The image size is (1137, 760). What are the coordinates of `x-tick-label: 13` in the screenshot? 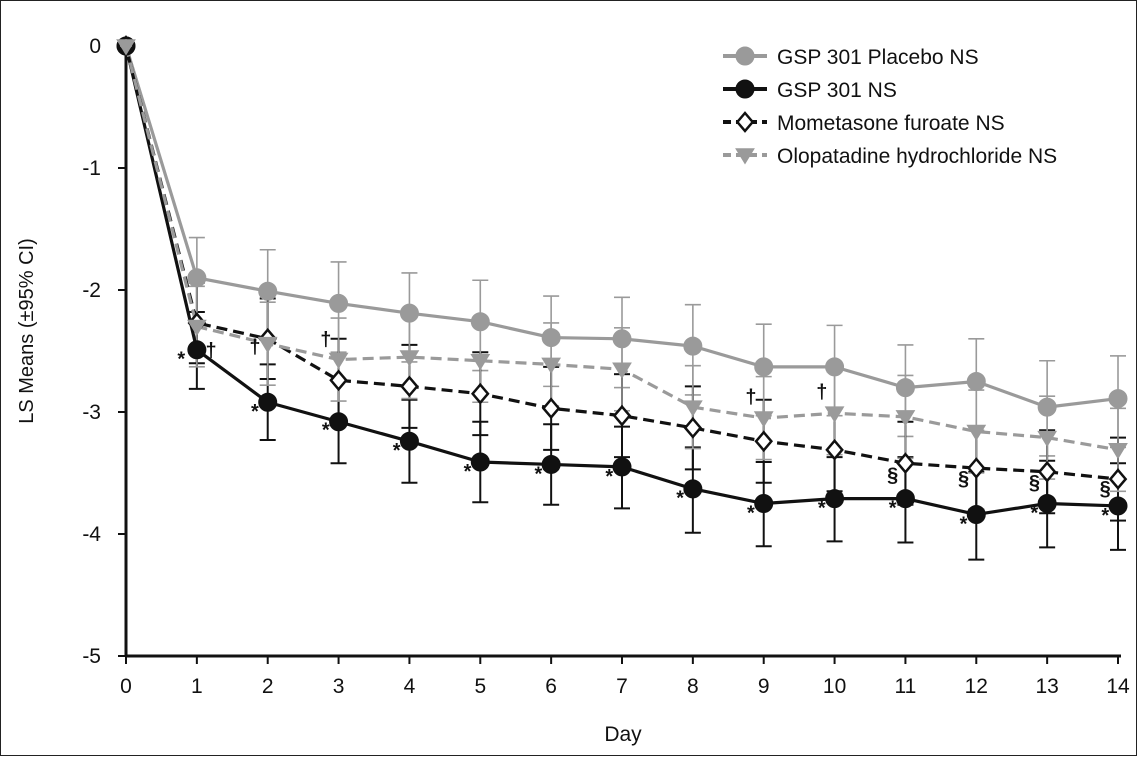 It's located at (1046, 686).